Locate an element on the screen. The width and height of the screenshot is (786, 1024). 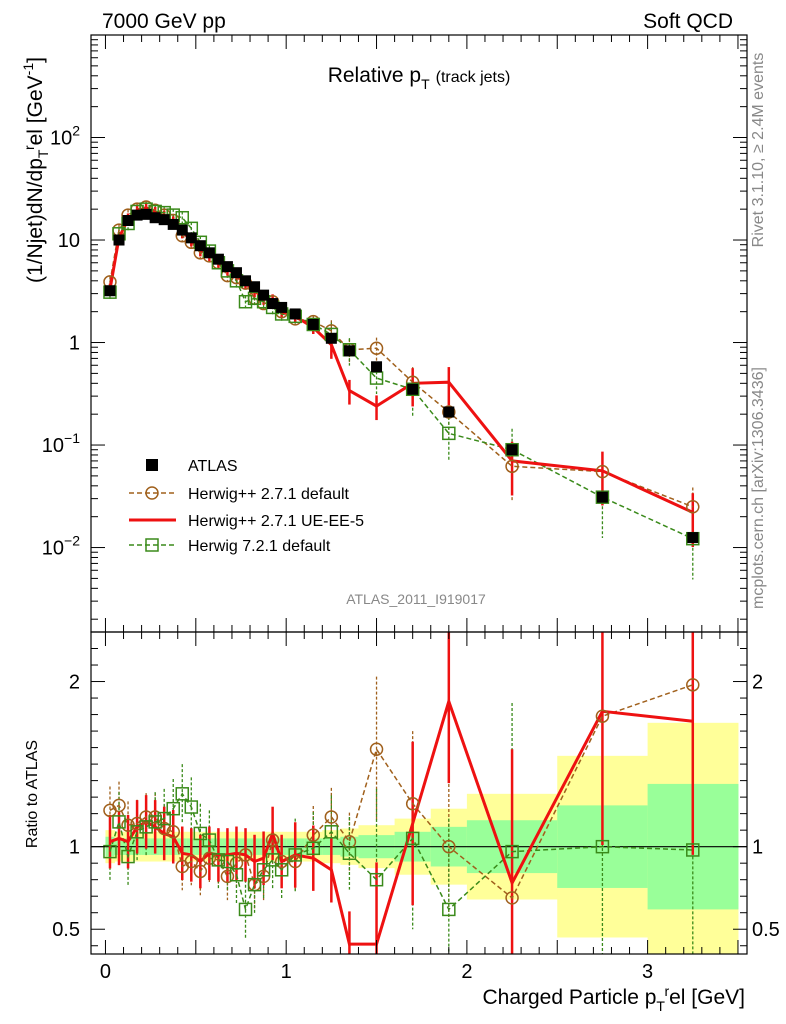
main-ylabel-post: ] is located at coordinates (35, 60).